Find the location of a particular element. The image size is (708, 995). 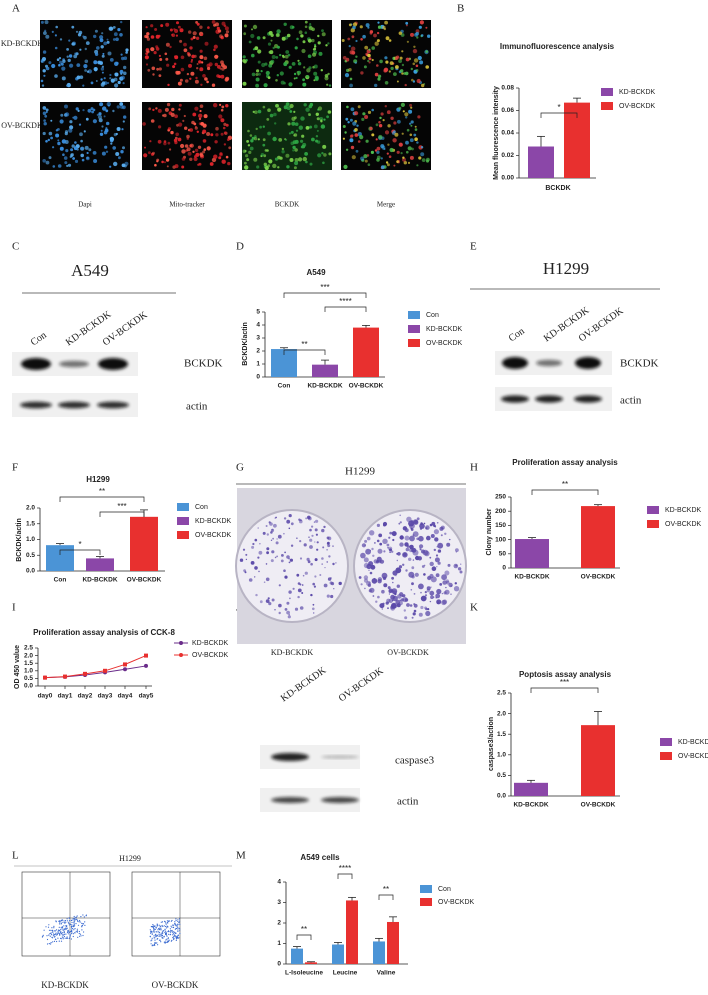

legend-label: OV-BCKDK is located at coordinates (444, 343).